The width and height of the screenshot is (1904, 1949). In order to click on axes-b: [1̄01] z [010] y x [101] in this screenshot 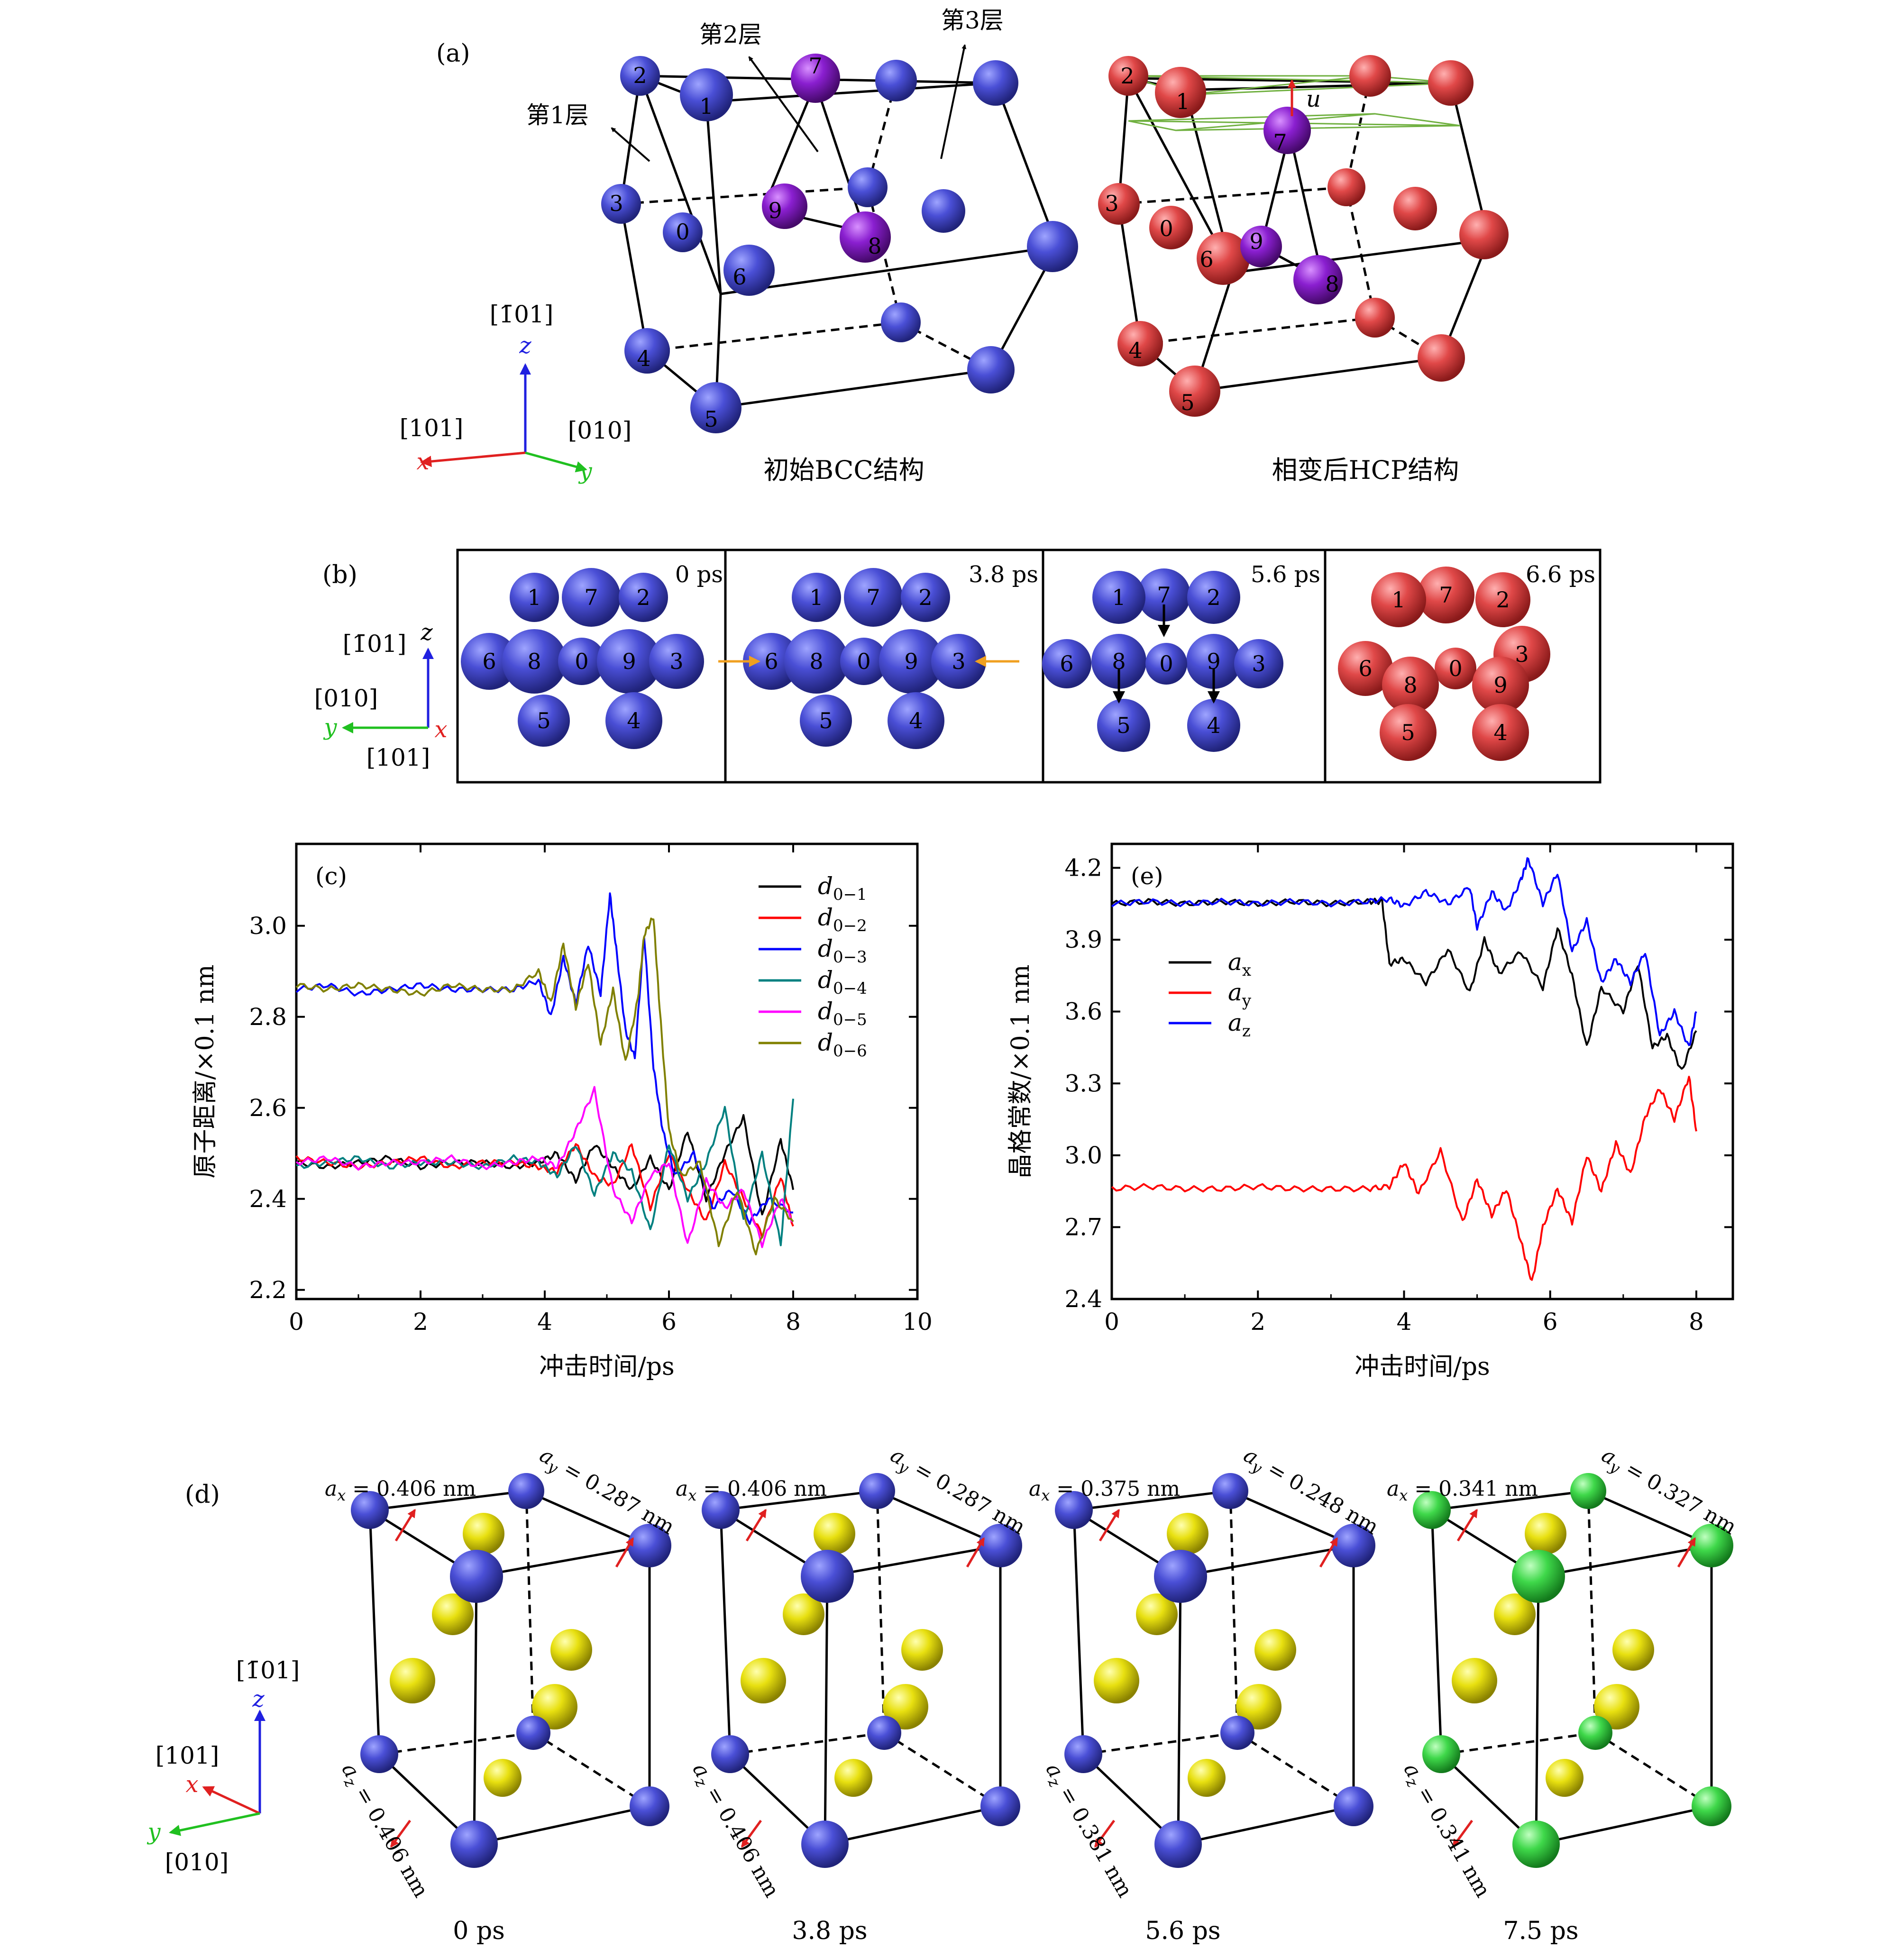, I will do `click(381, 695)`.